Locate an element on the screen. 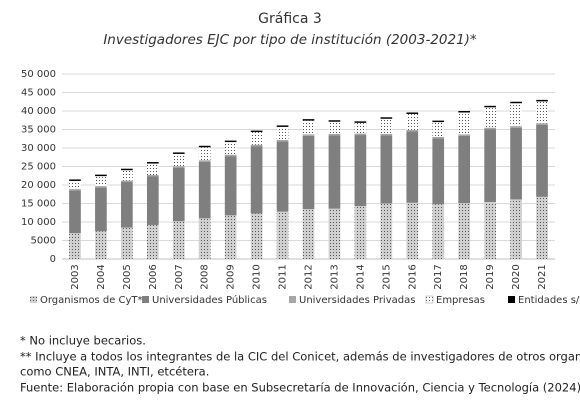  x-tick-label: 2008 is located at coordinates (205, 276).